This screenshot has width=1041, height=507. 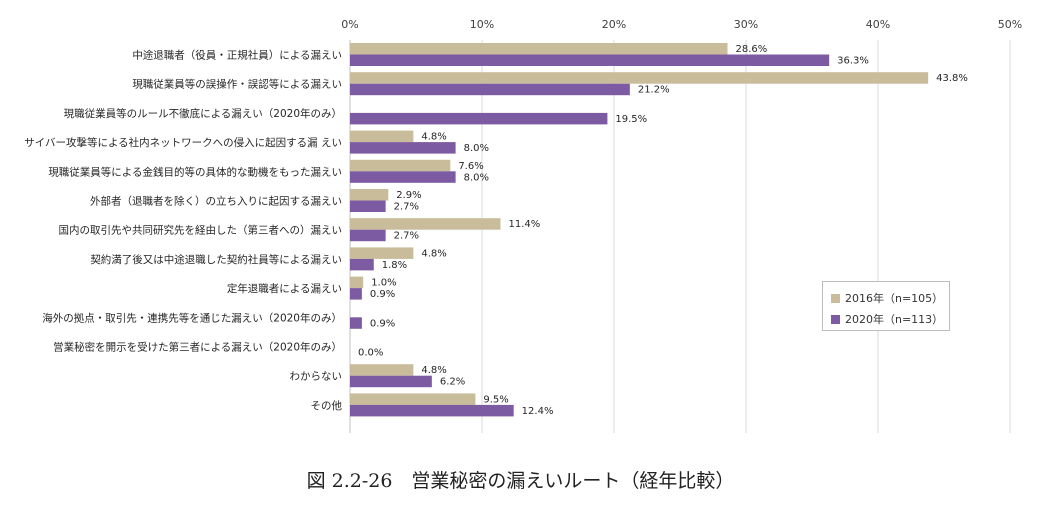 I want to click on data-label-2016: 9.5%, so click(x=495, y=399).